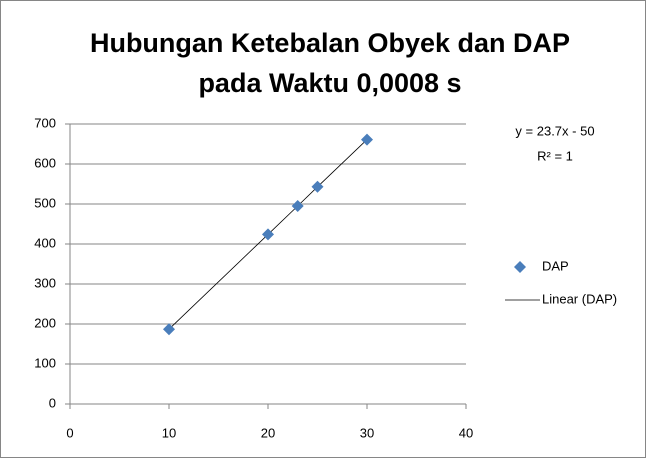  I want to click on x-tick-label: 20, so click(268, 432).